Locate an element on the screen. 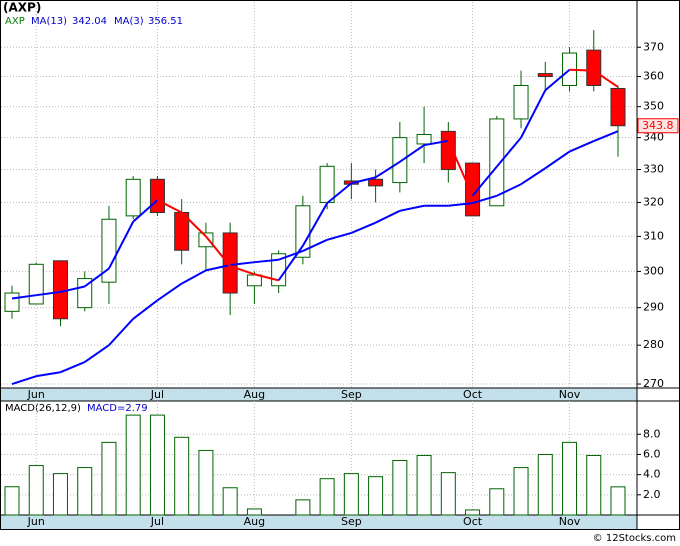 This screenshot has width=680, height=546. y-tick-label: 270 is located at coordinates (653, 383).